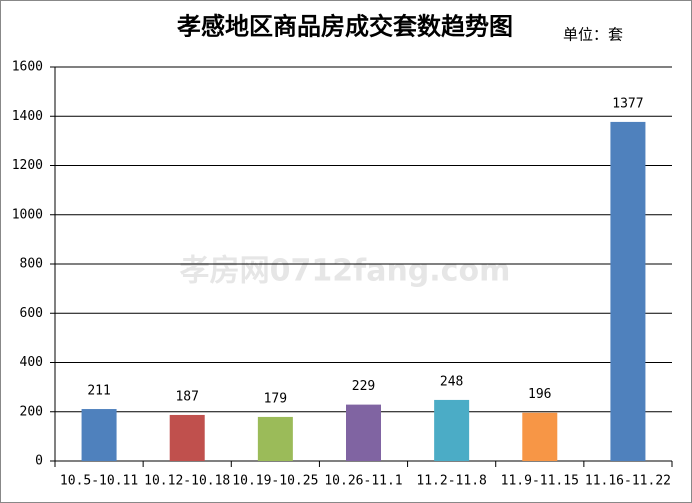 This screenshot has width=692, height=503. Describe the element at coordinates (31, 411) in the screenshot. I see `y-tick-label: 200` at that location.